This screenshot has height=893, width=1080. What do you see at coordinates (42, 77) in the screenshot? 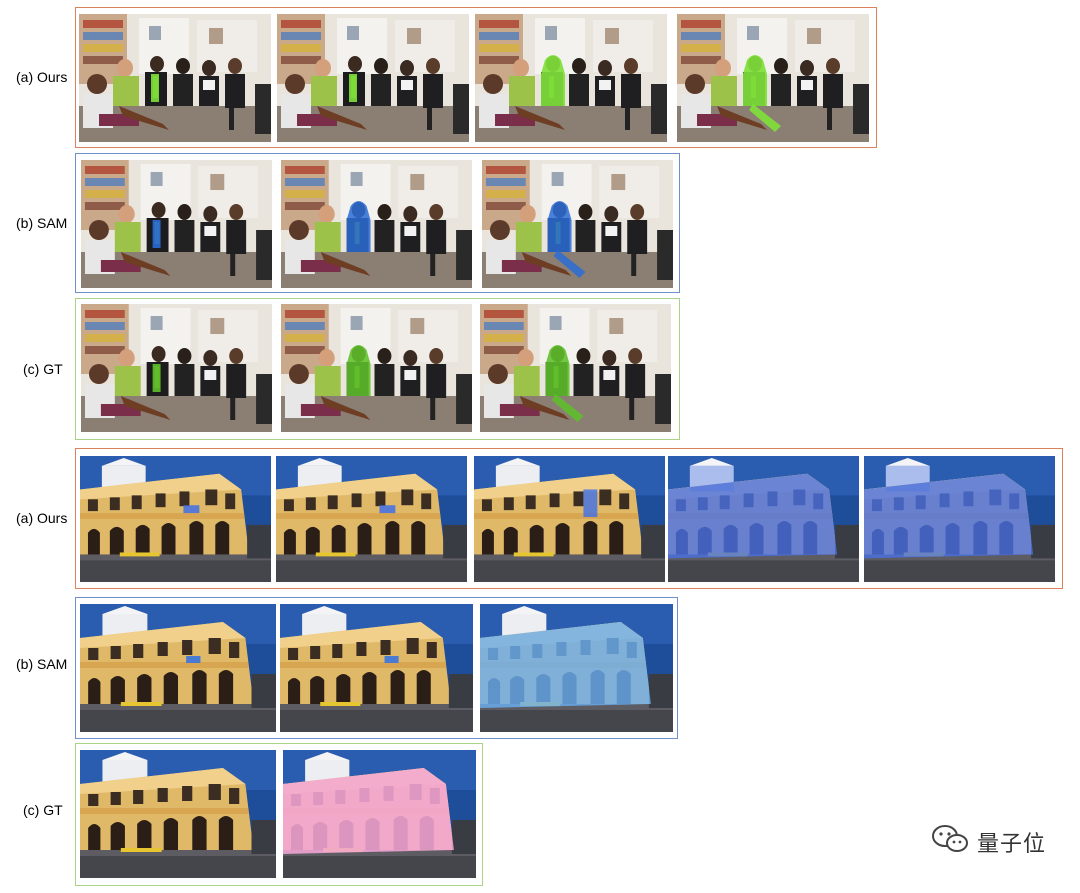
I see `row-label-ours-1: (a) Ours` at bounding box center [42, 77].